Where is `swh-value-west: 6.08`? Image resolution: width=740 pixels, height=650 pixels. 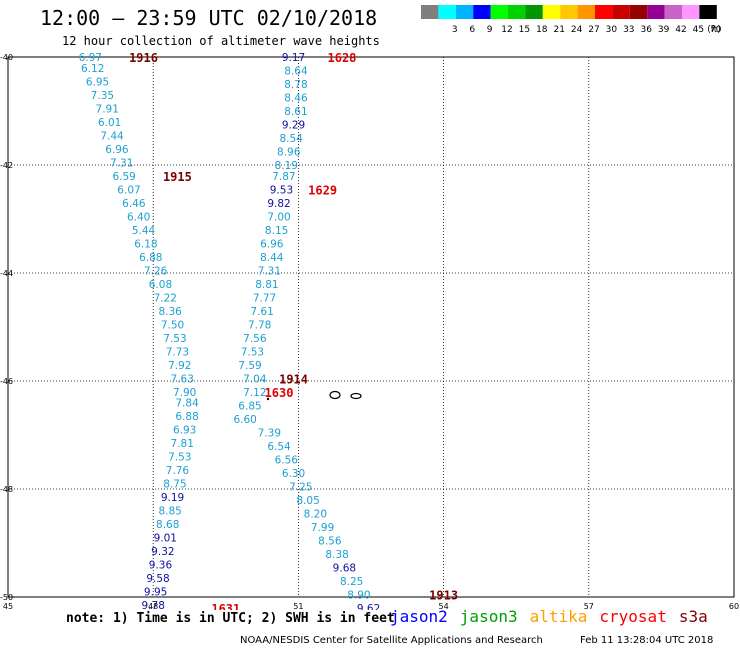
swh-value-west: 6.08 is located at coordinates (160, 285).